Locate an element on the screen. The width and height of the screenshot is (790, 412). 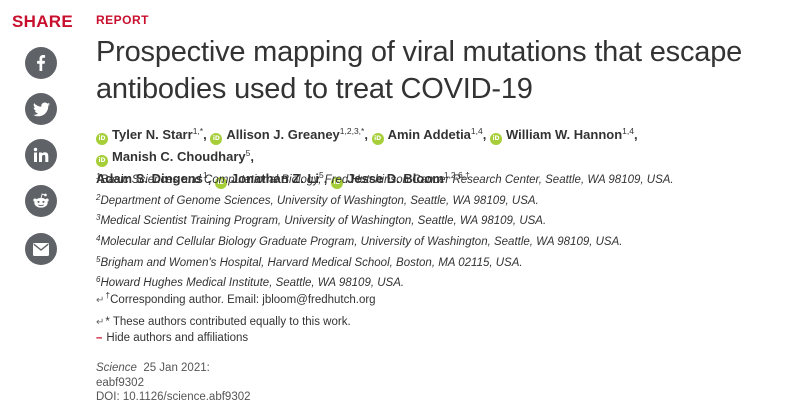
corresponding-prefix: Corresponding author. Email: is located at coordinates (186, 300).